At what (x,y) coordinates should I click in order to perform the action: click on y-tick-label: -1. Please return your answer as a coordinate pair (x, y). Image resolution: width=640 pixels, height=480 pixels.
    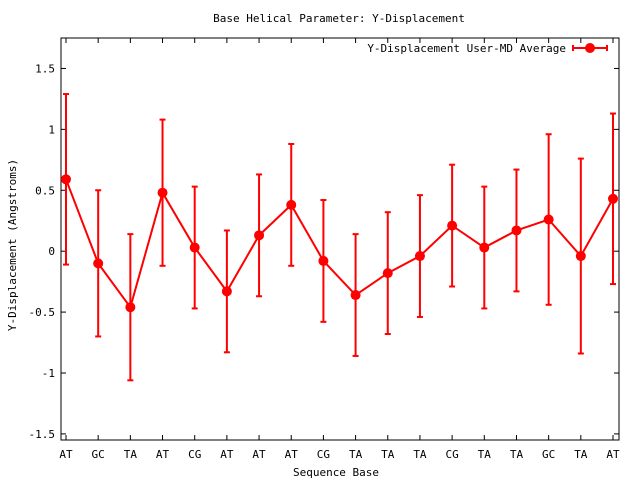
    Looking at the image, I should click on (48, 373).